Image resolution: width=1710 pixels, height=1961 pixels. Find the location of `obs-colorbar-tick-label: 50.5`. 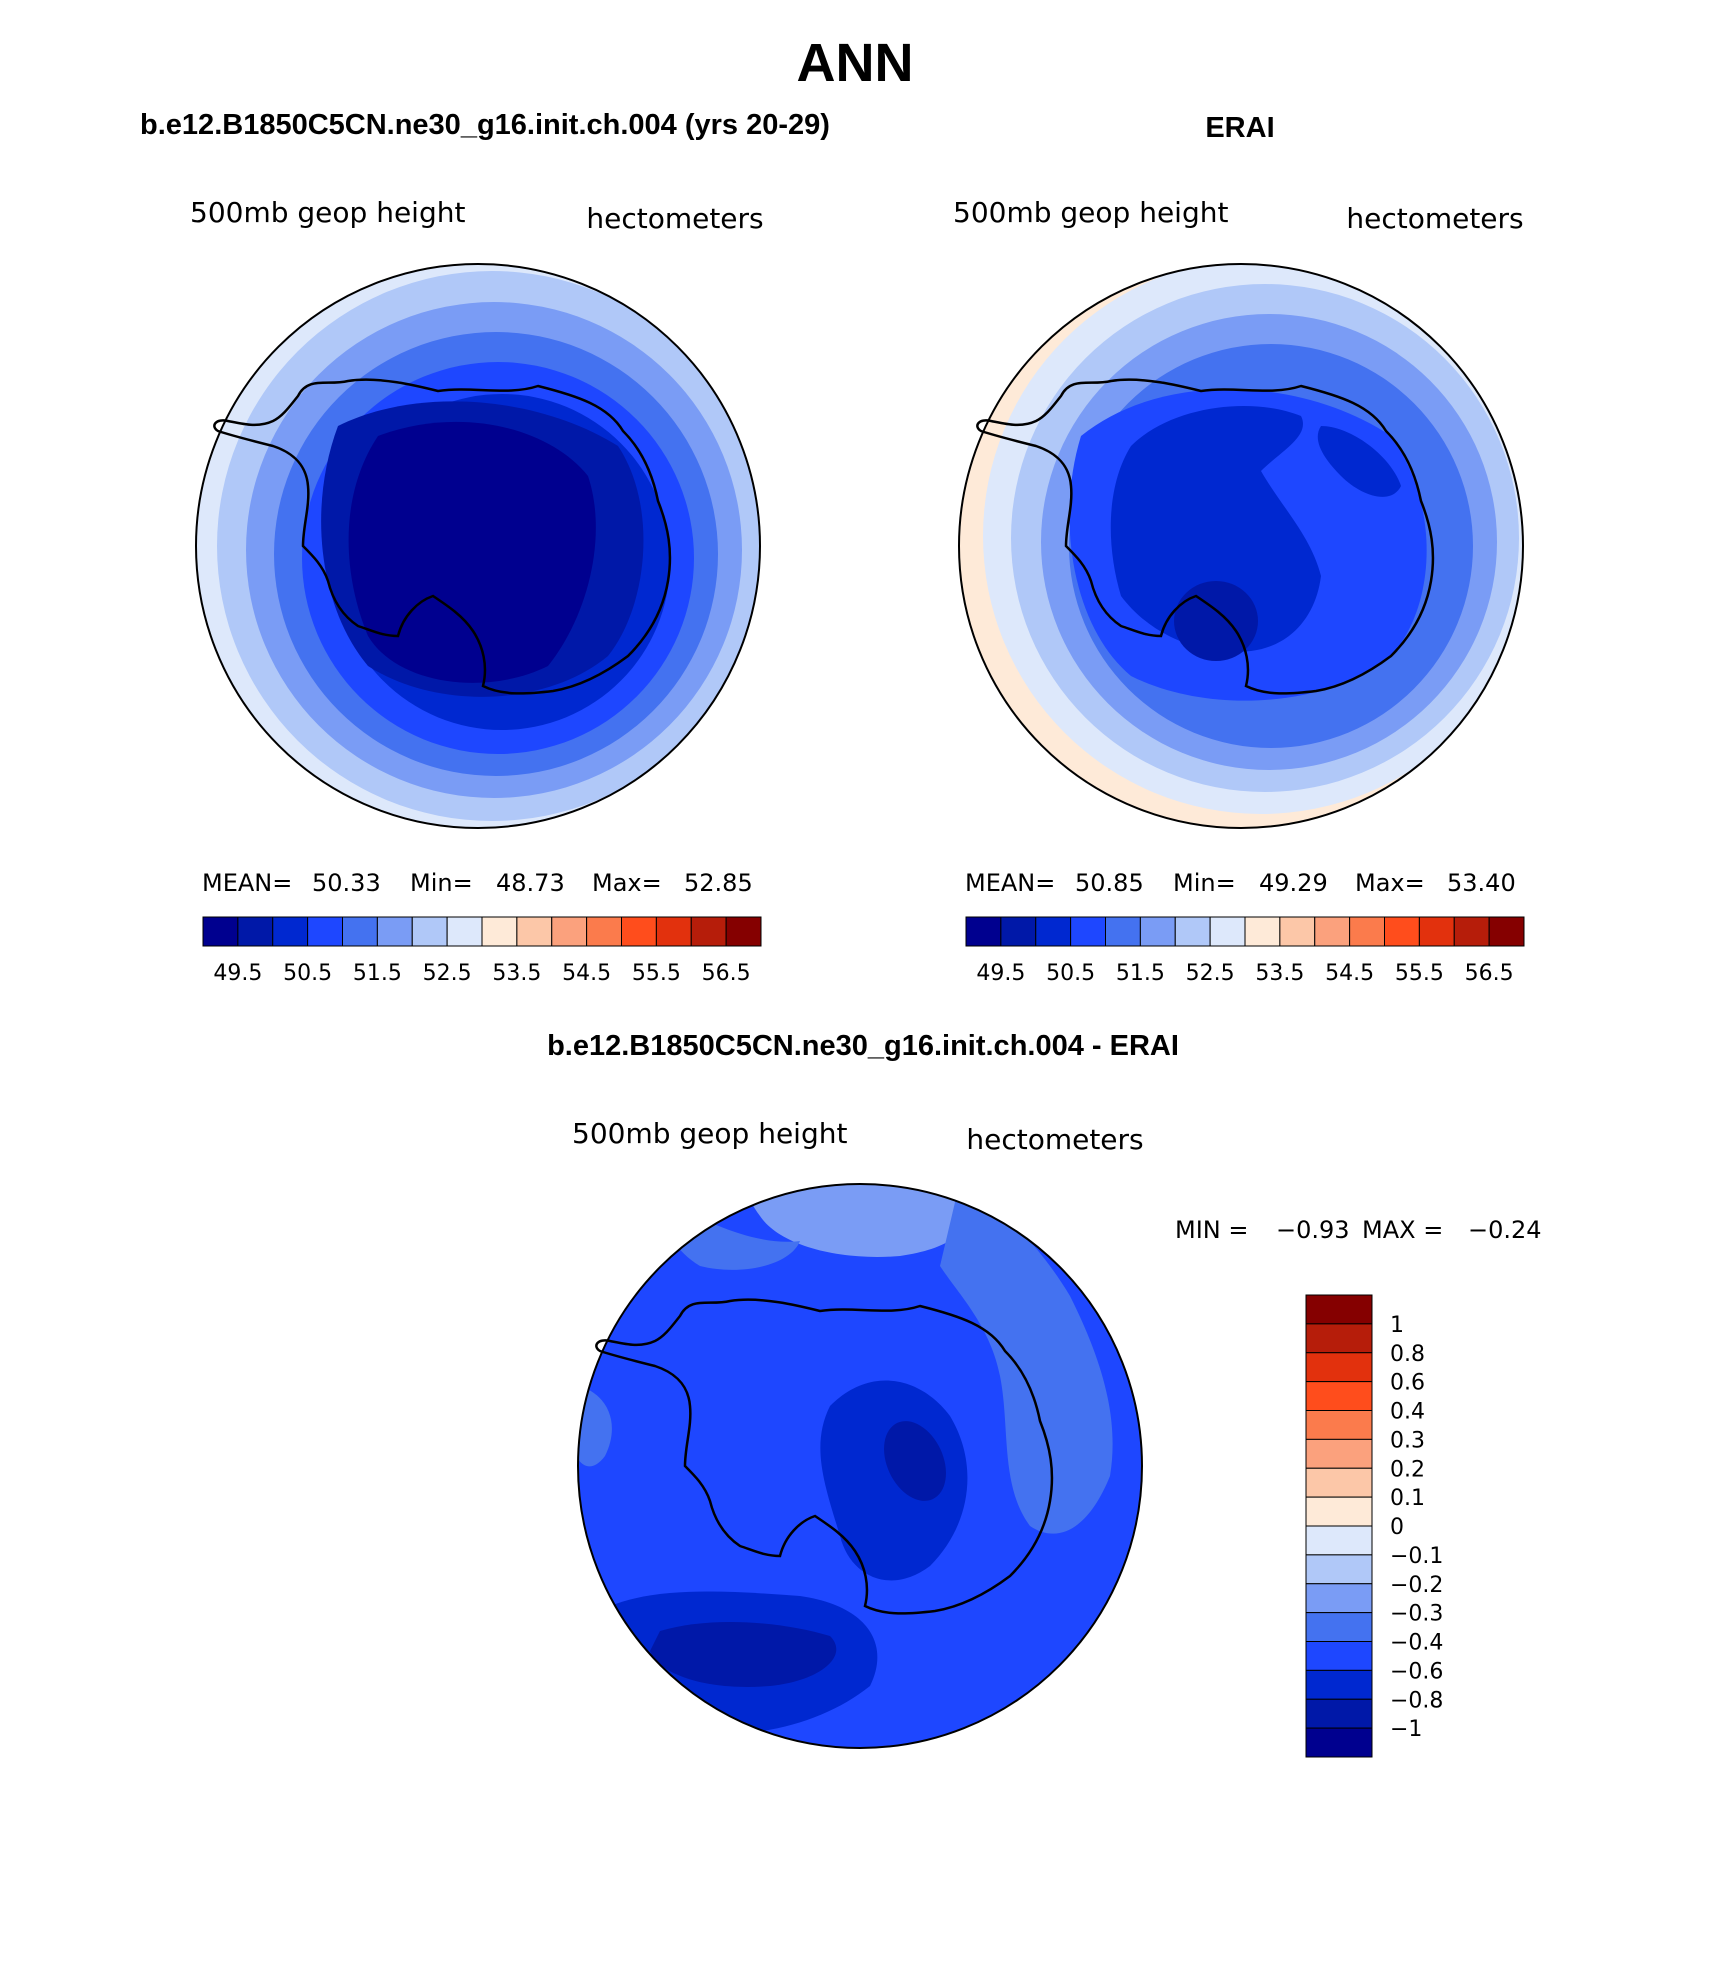

obs-colorbar-tick-label: 50.5 is located at coordinates (1070, 973).